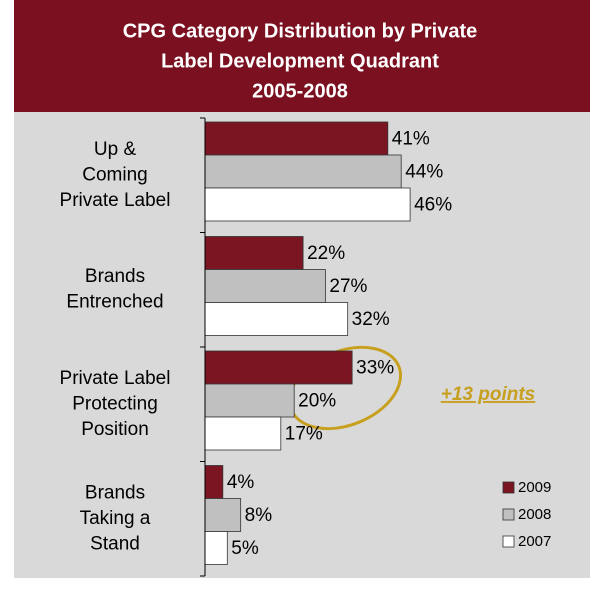 The image size is (605, 595). I want to click on data-label: 27%, so click(348, 286).